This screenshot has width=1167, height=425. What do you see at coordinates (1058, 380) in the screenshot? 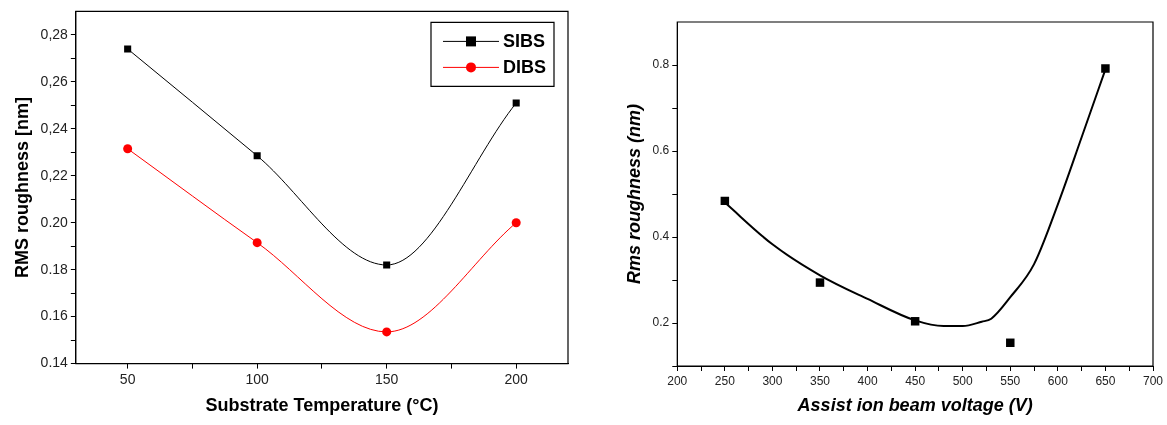
I see `x-tick-label: 600` at bounding box center [1058, 380].